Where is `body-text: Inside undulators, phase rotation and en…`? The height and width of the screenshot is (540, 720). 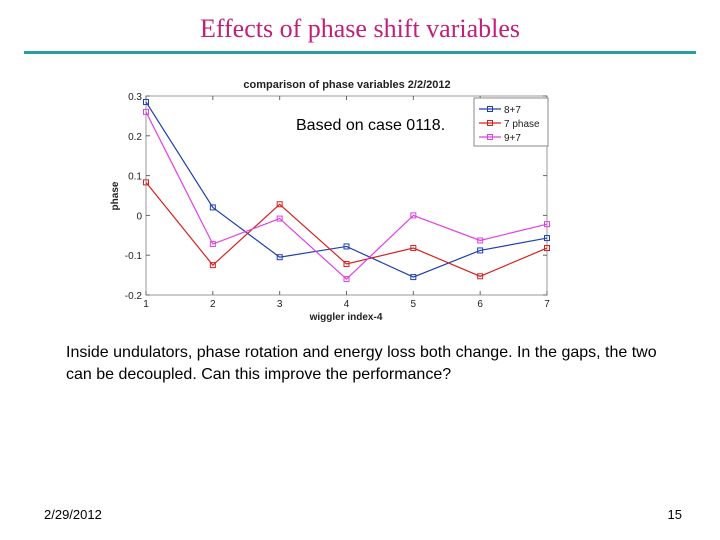
body-text: Inside undulators, phase rotation and en… is located at coordinates (361, 363).